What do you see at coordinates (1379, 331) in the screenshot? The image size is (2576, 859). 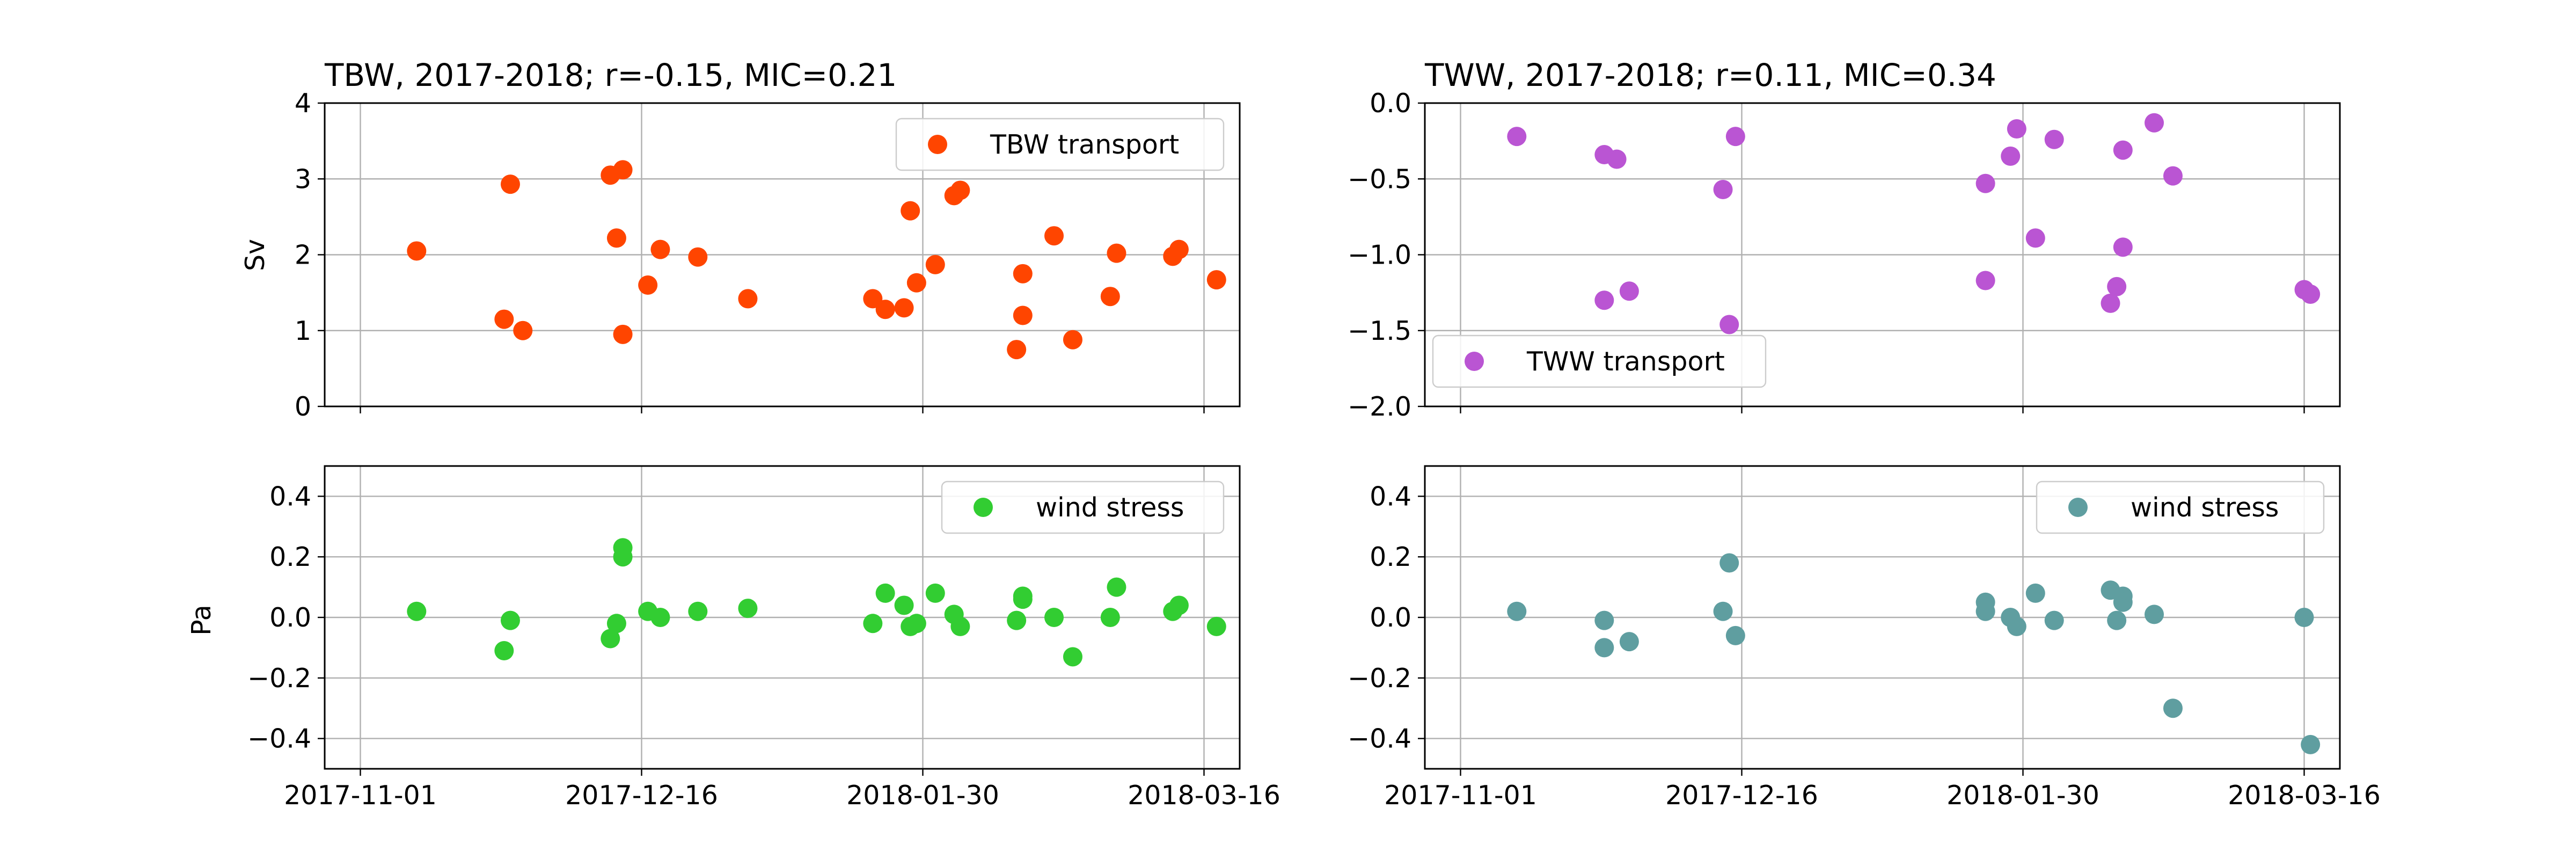 I see `y-tick-label: −1.5` at bounding box center [1379, 331].